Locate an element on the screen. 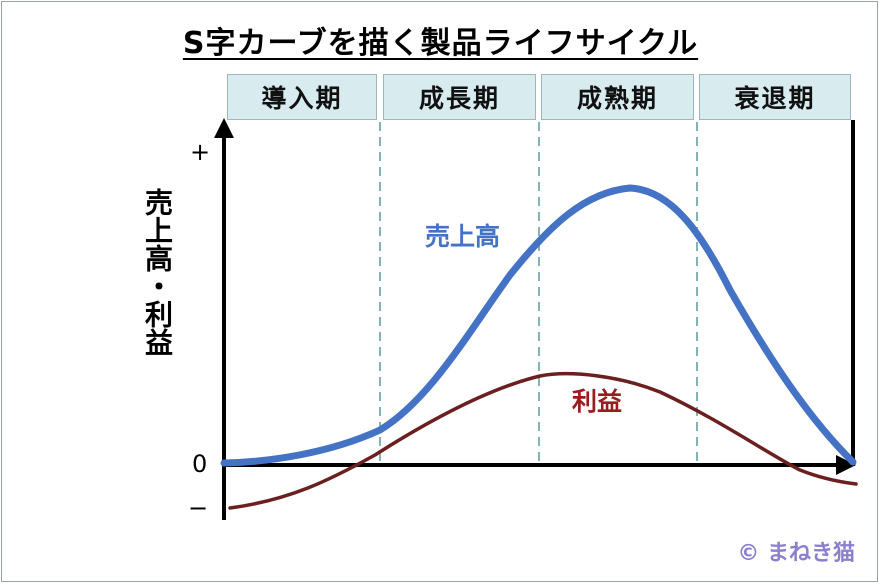 The height and width of the screenshot is (585, 881). copyright-text: © まねき猫 is located at coordinates (796, 553).